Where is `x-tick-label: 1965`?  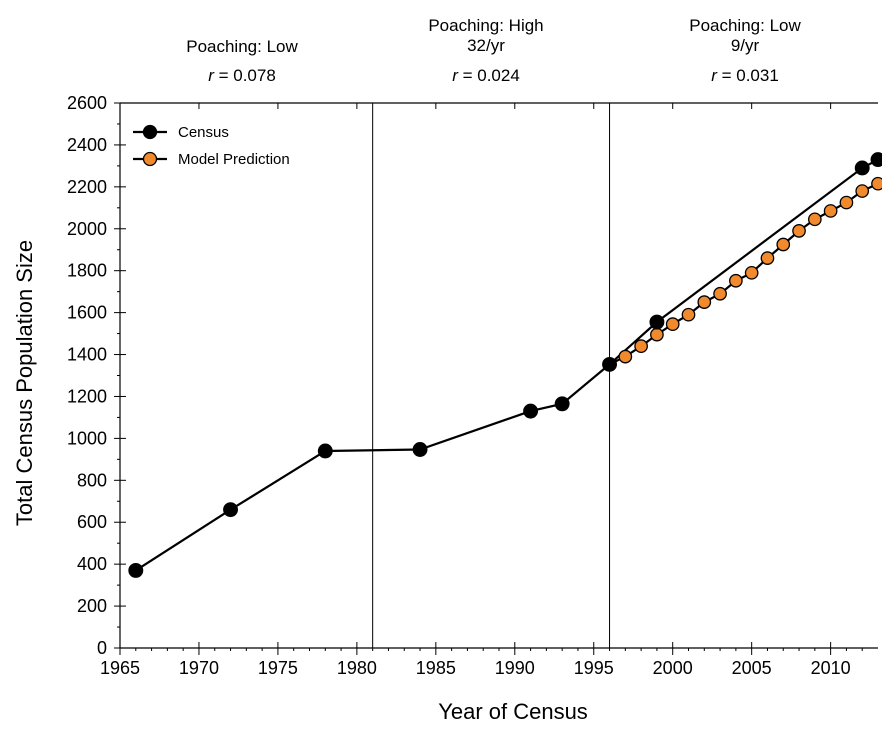 x-tick-label: 1965 is located at coordinates (120, 668).